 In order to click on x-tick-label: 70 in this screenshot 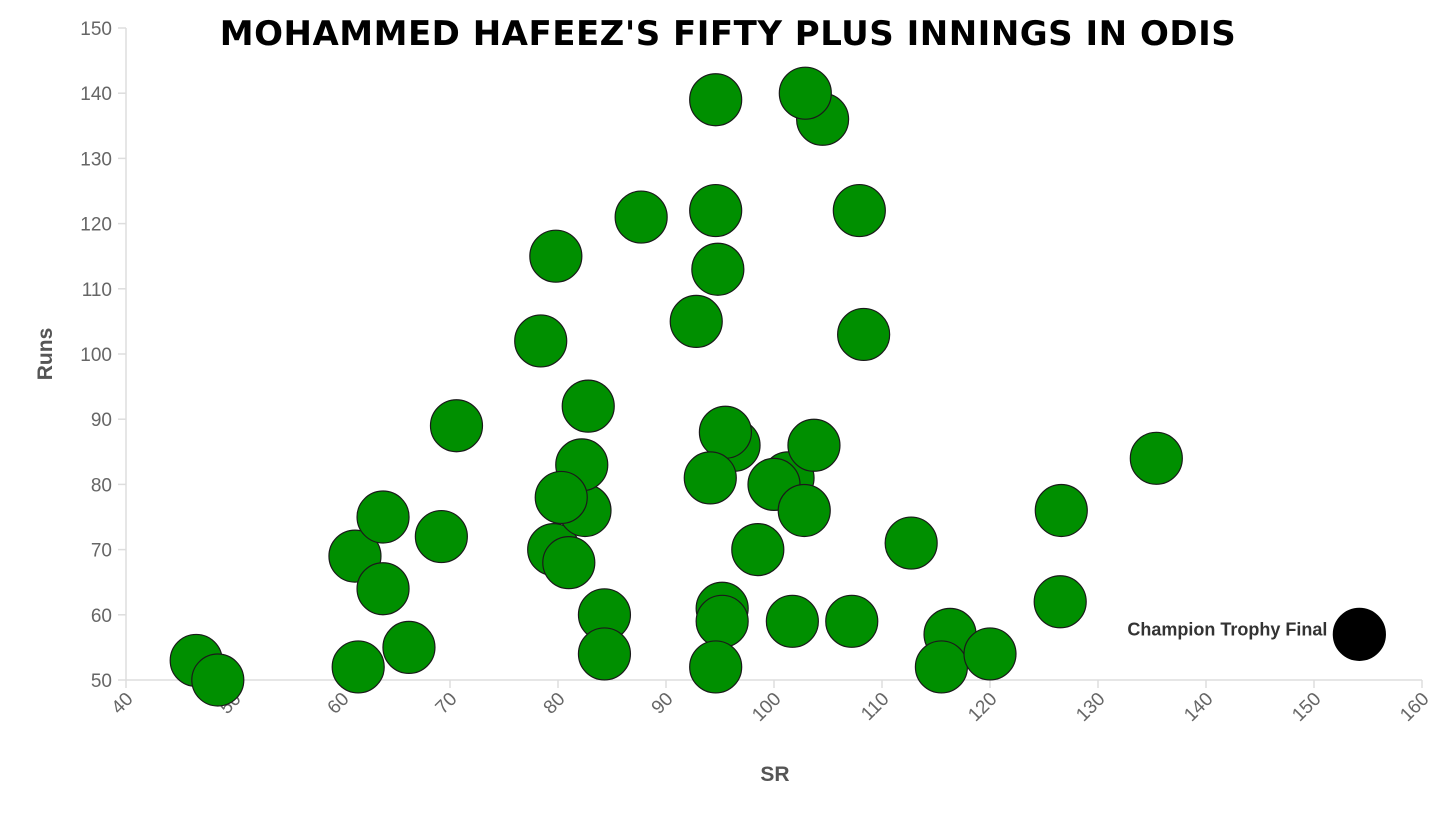, I will do `click(447, 704)`.